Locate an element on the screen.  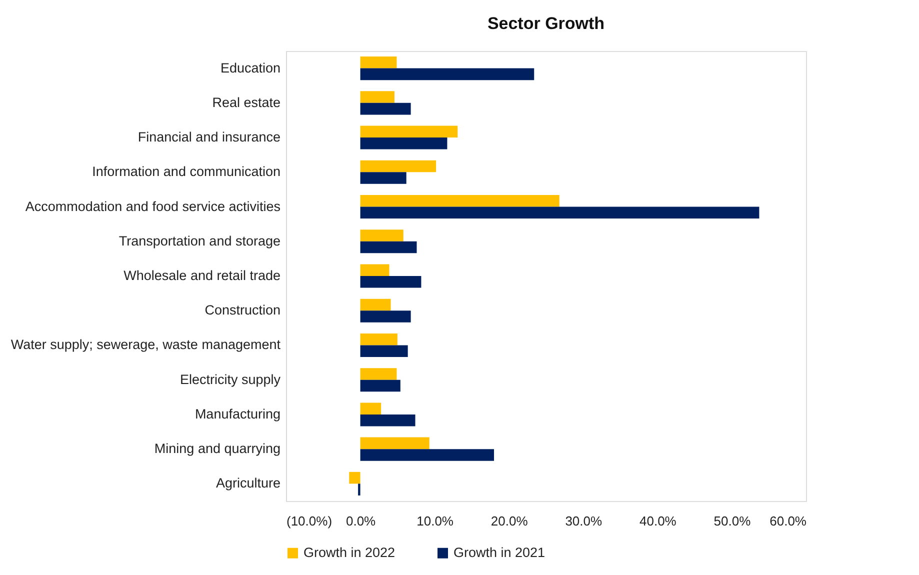
x-tick-label: 60.0% is located at coordinates (788, 521).